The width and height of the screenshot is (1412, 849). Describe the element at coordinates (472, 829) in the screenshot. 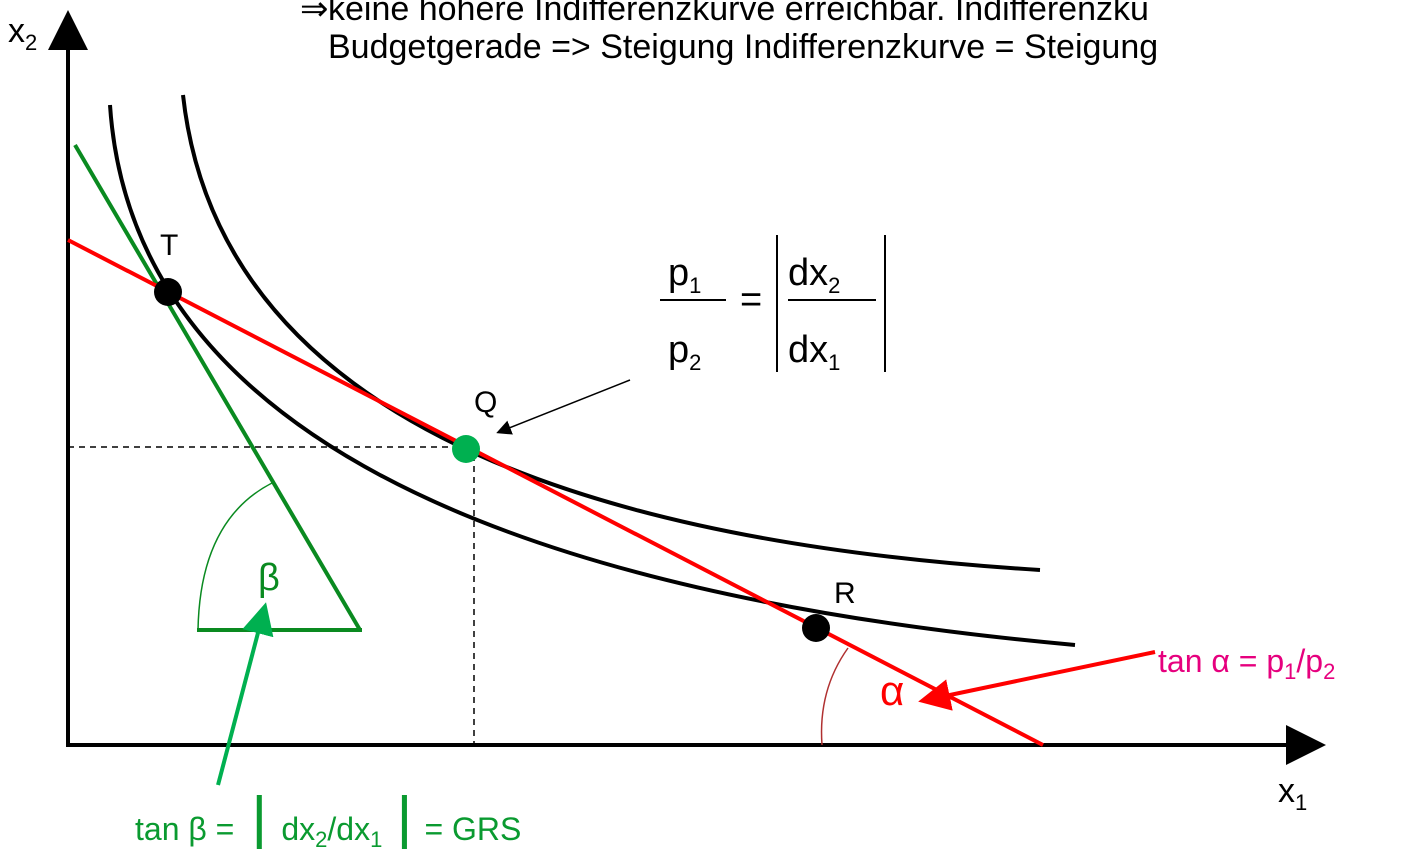

I see `text-part: = GRS` at that location.